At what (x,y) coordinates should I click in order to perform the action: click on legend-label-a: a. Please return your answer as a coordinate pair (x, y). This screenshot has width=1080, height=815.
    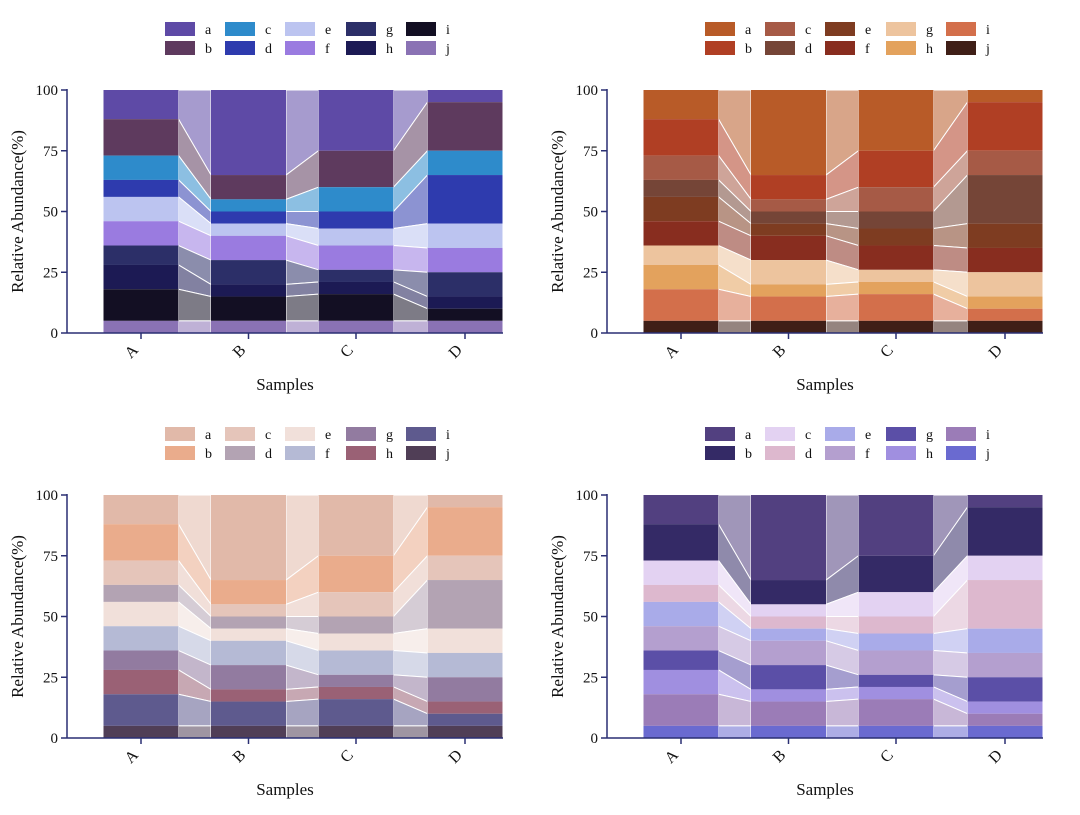
    Looking at the image, I should click on (208, 435).